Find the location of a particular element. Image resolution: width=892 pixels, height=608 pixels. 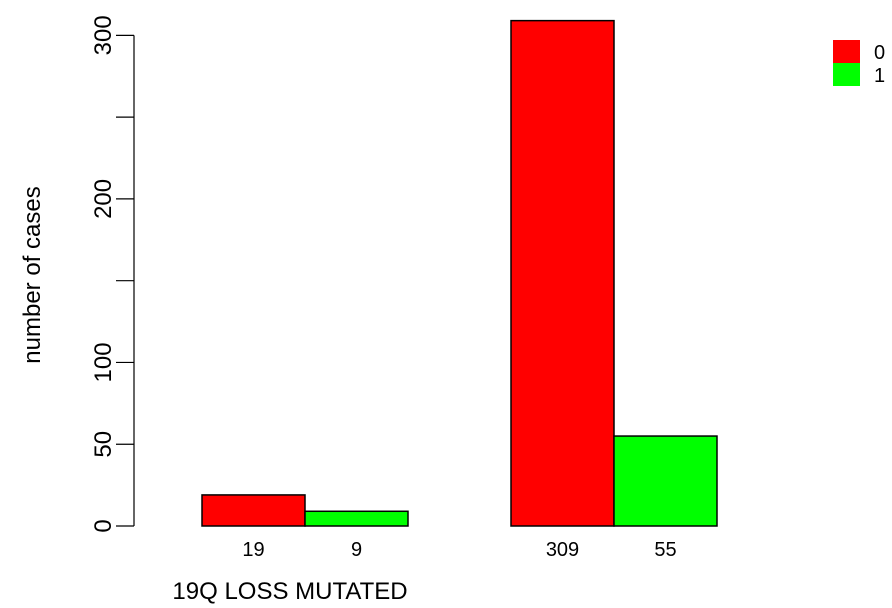

legend-label: 0 is located at coordinates (879, 53).